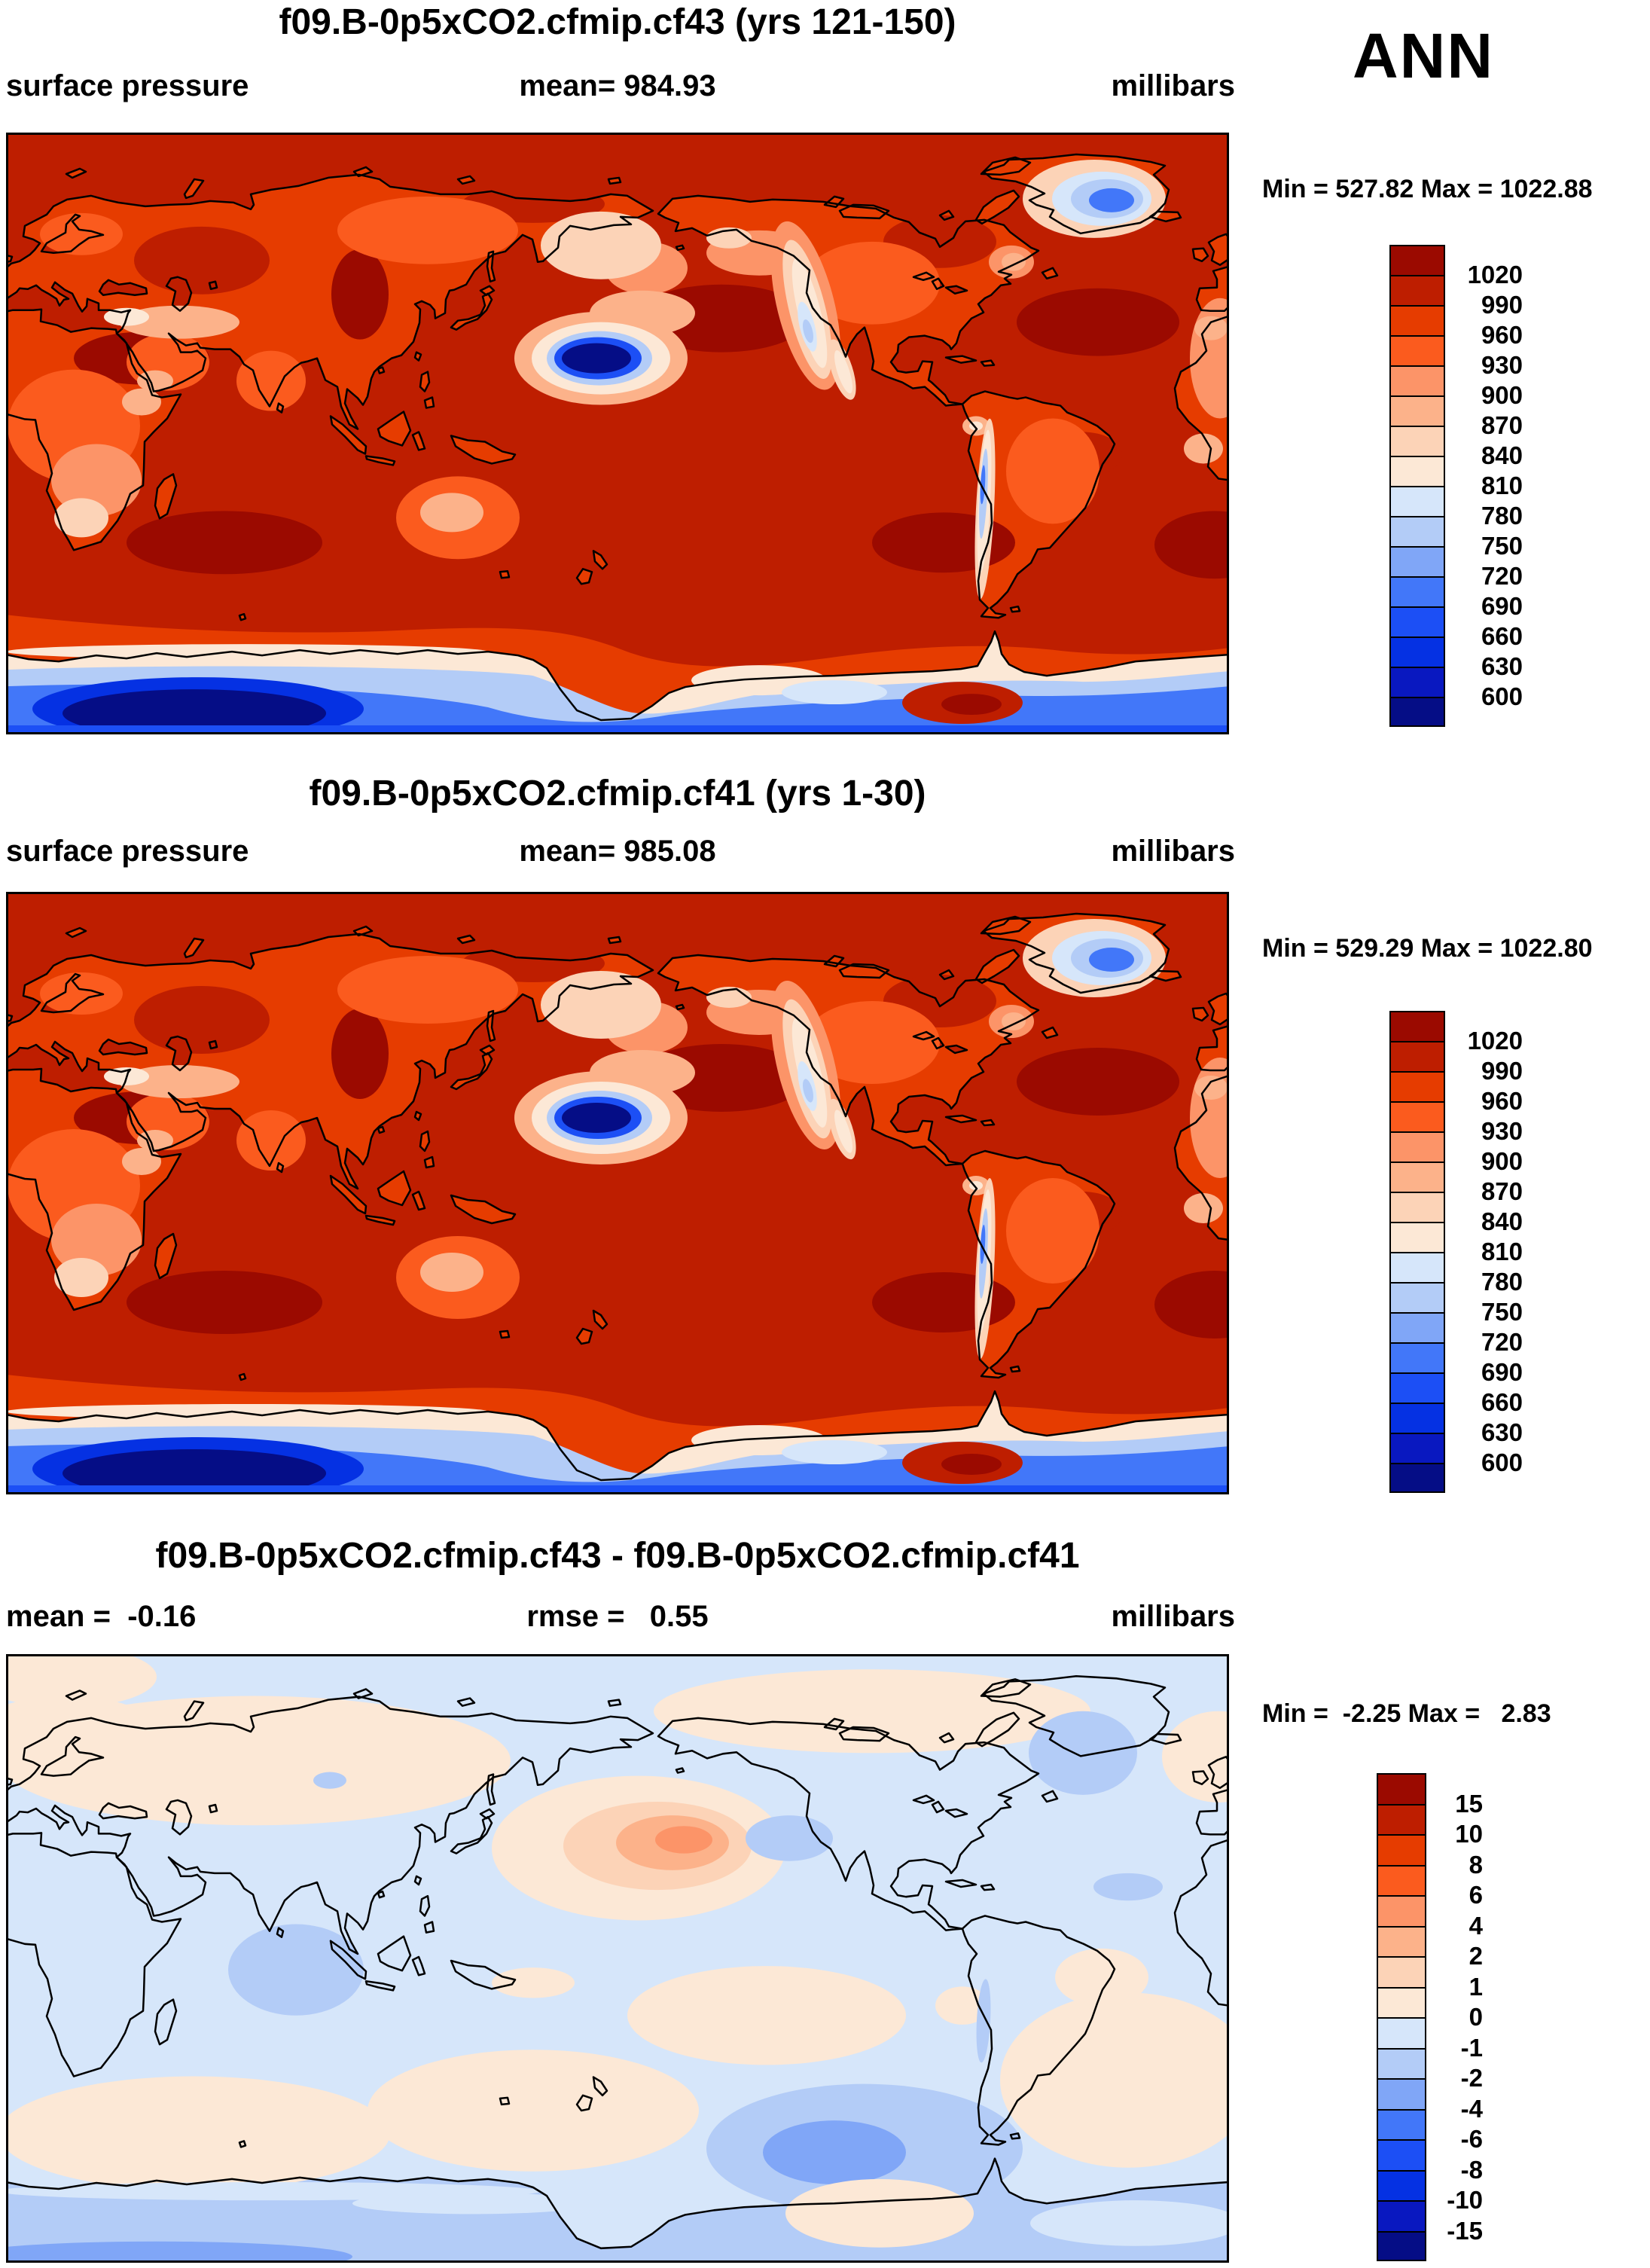  Describe the element at coordinates (1173, 851) in the screenshot. I see `panel2-units-label: millibars` at that location.